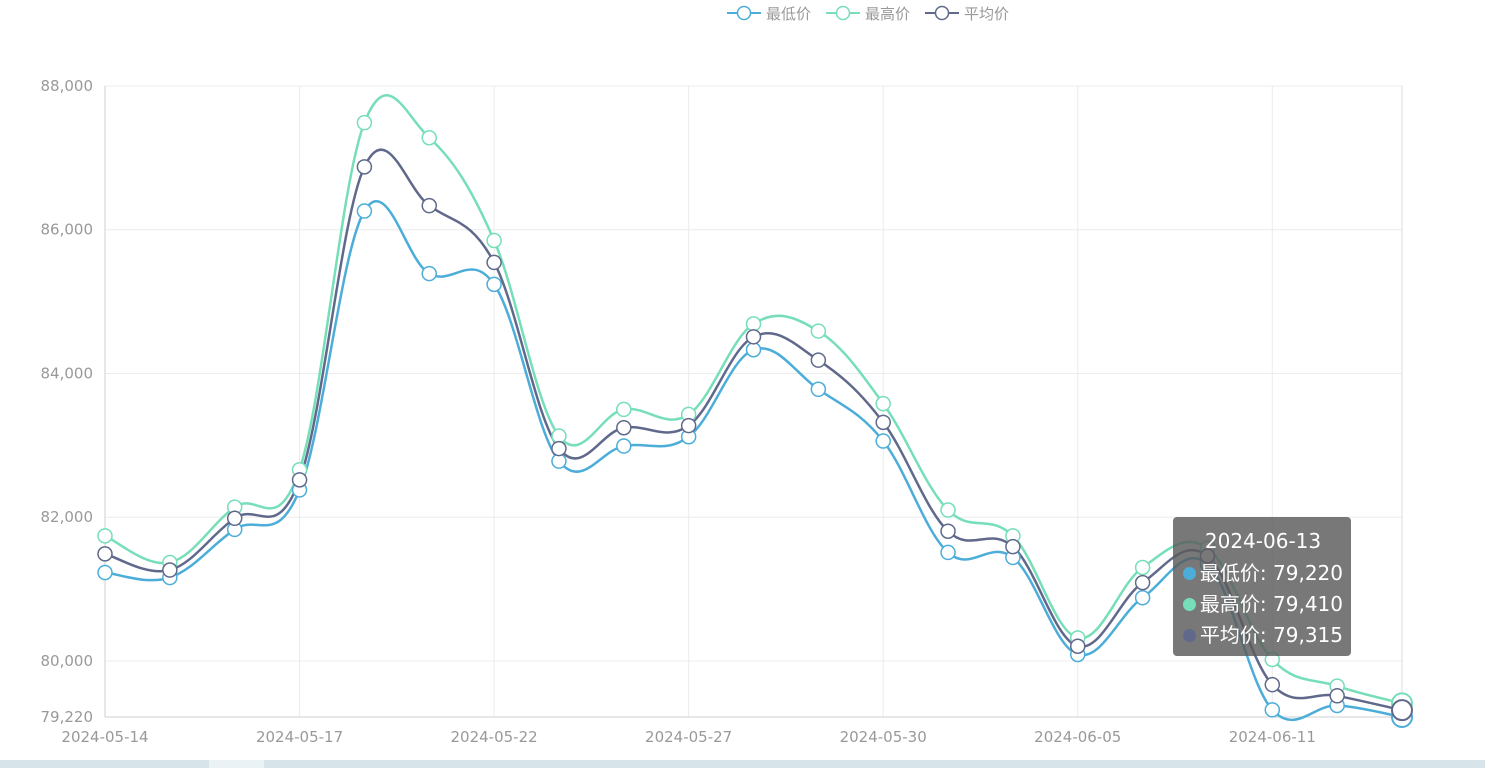  Describe the element at coordinates (1271, 635) in the screenshot. I see `tooltip-avg-text: 平均价: 79,315` at that location.